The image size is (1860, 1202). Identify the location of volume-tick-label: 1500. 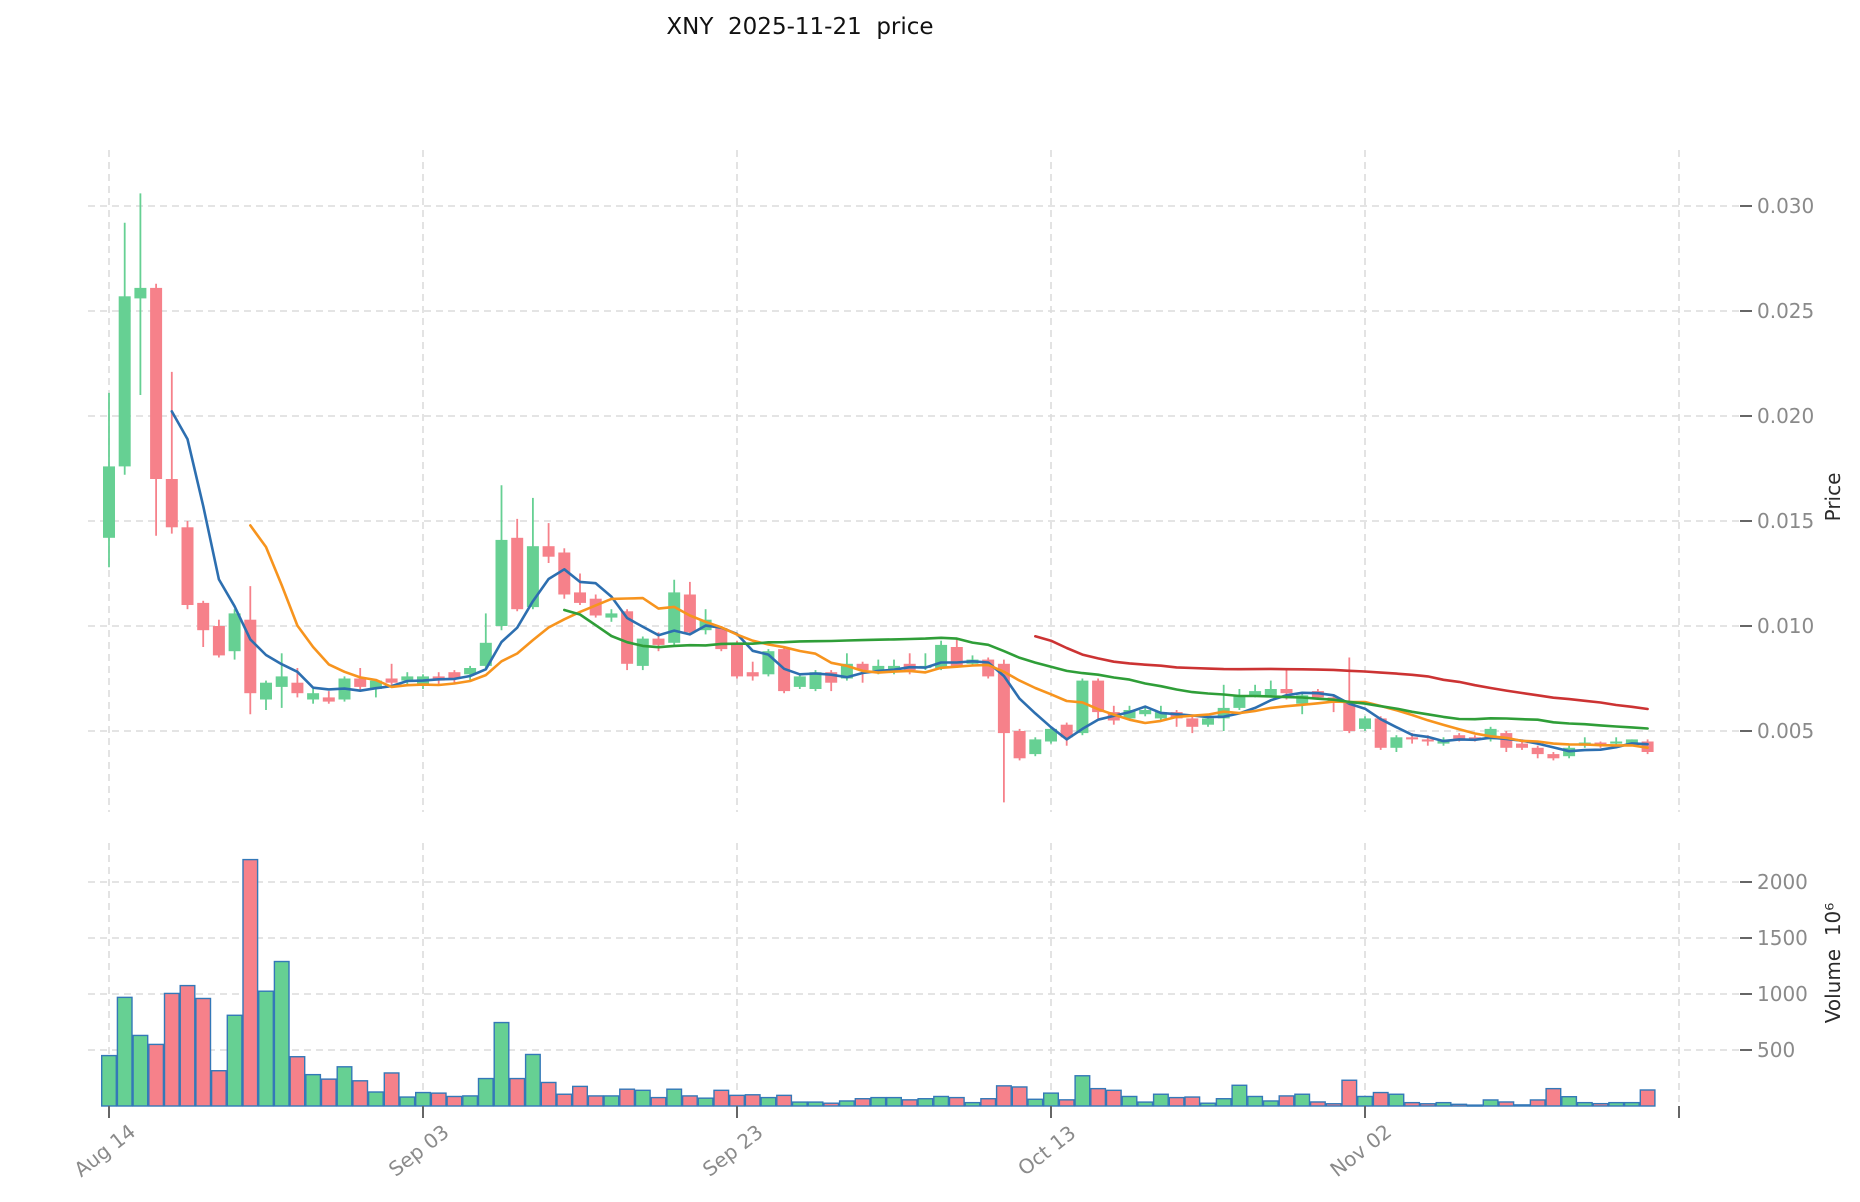
(1782, 938).